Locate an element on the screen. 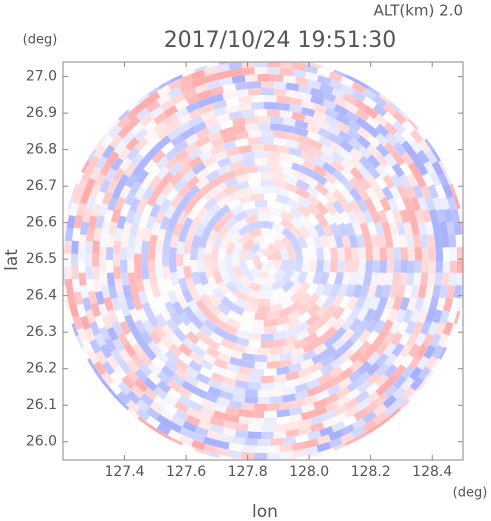 The image size is (491, 521). x-tick-label: 127.8 is located at coordinates (248, 472).